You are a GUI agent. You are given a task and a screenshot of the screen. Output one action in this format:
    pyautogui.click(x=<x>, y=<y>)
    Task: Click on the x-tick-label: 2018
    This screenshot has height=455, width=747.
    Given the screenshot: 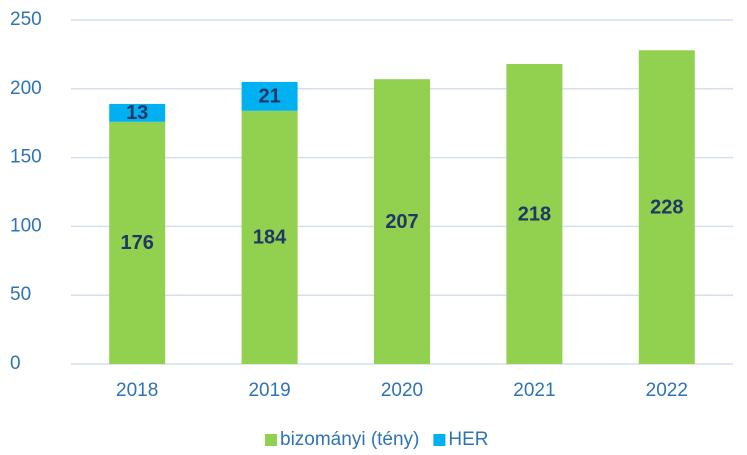 What is the action you would take?
    pyautogui.click(x=137, y=390)
    